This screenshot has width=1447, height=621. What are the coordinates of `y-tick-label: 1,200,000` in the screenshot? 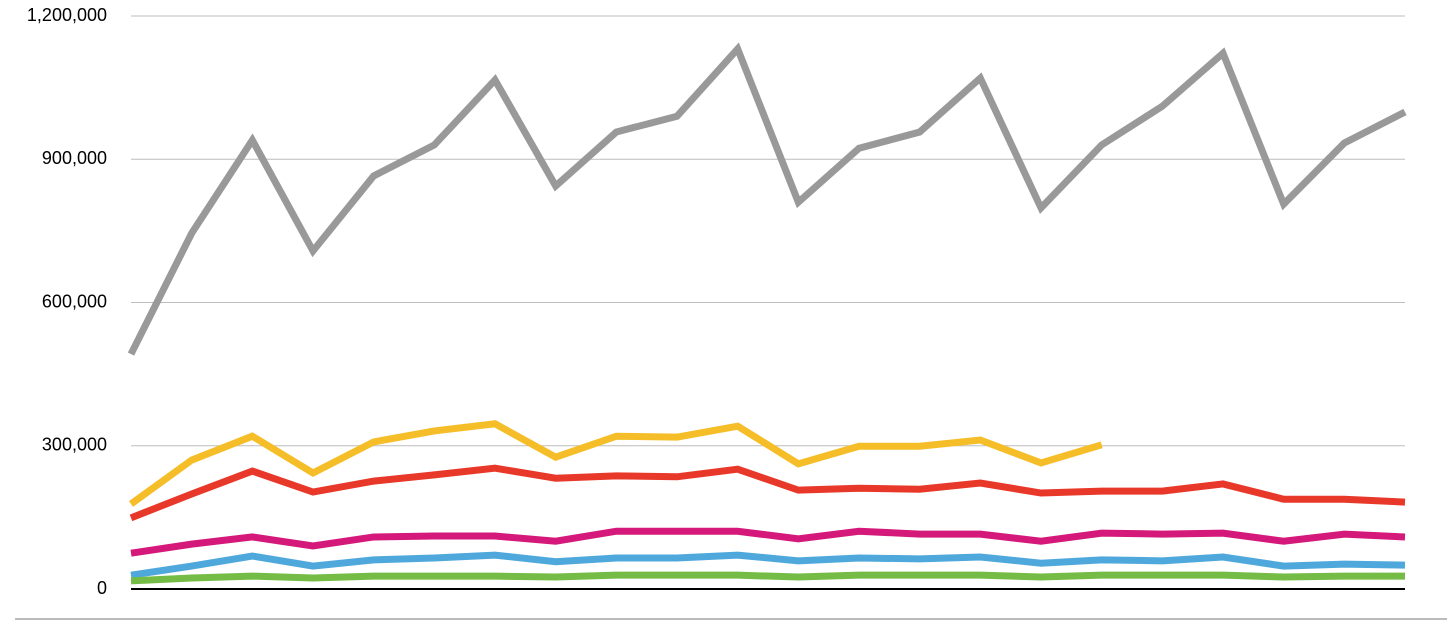 It's located at (67, 15).